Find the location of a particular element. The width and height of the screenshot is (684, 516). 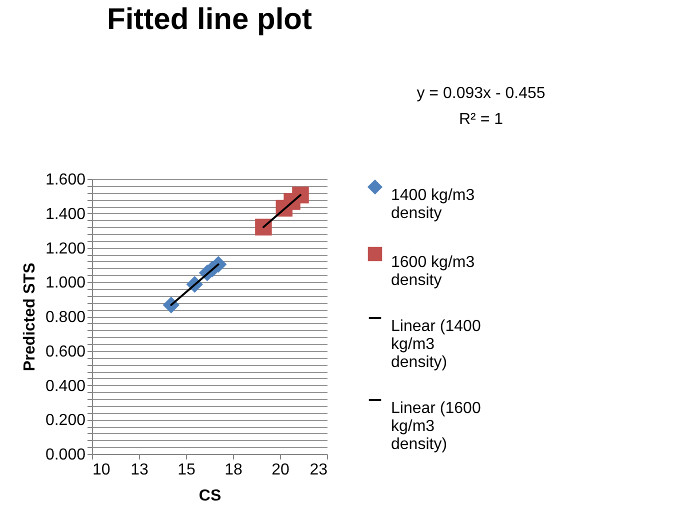

legend-label: Linear (1400 kg/m3 density) is located at coordinates (436, 344).